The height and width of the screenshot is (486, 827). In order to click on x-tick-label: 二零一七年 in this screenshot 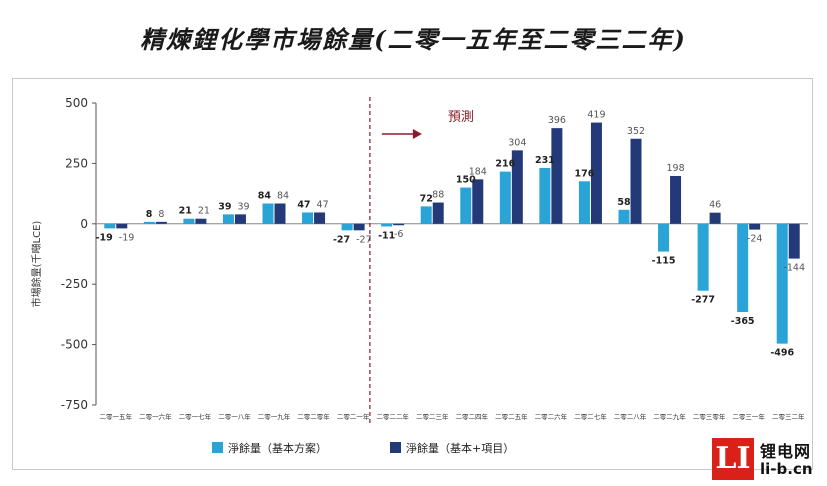, I will do `click(195, 416)`.